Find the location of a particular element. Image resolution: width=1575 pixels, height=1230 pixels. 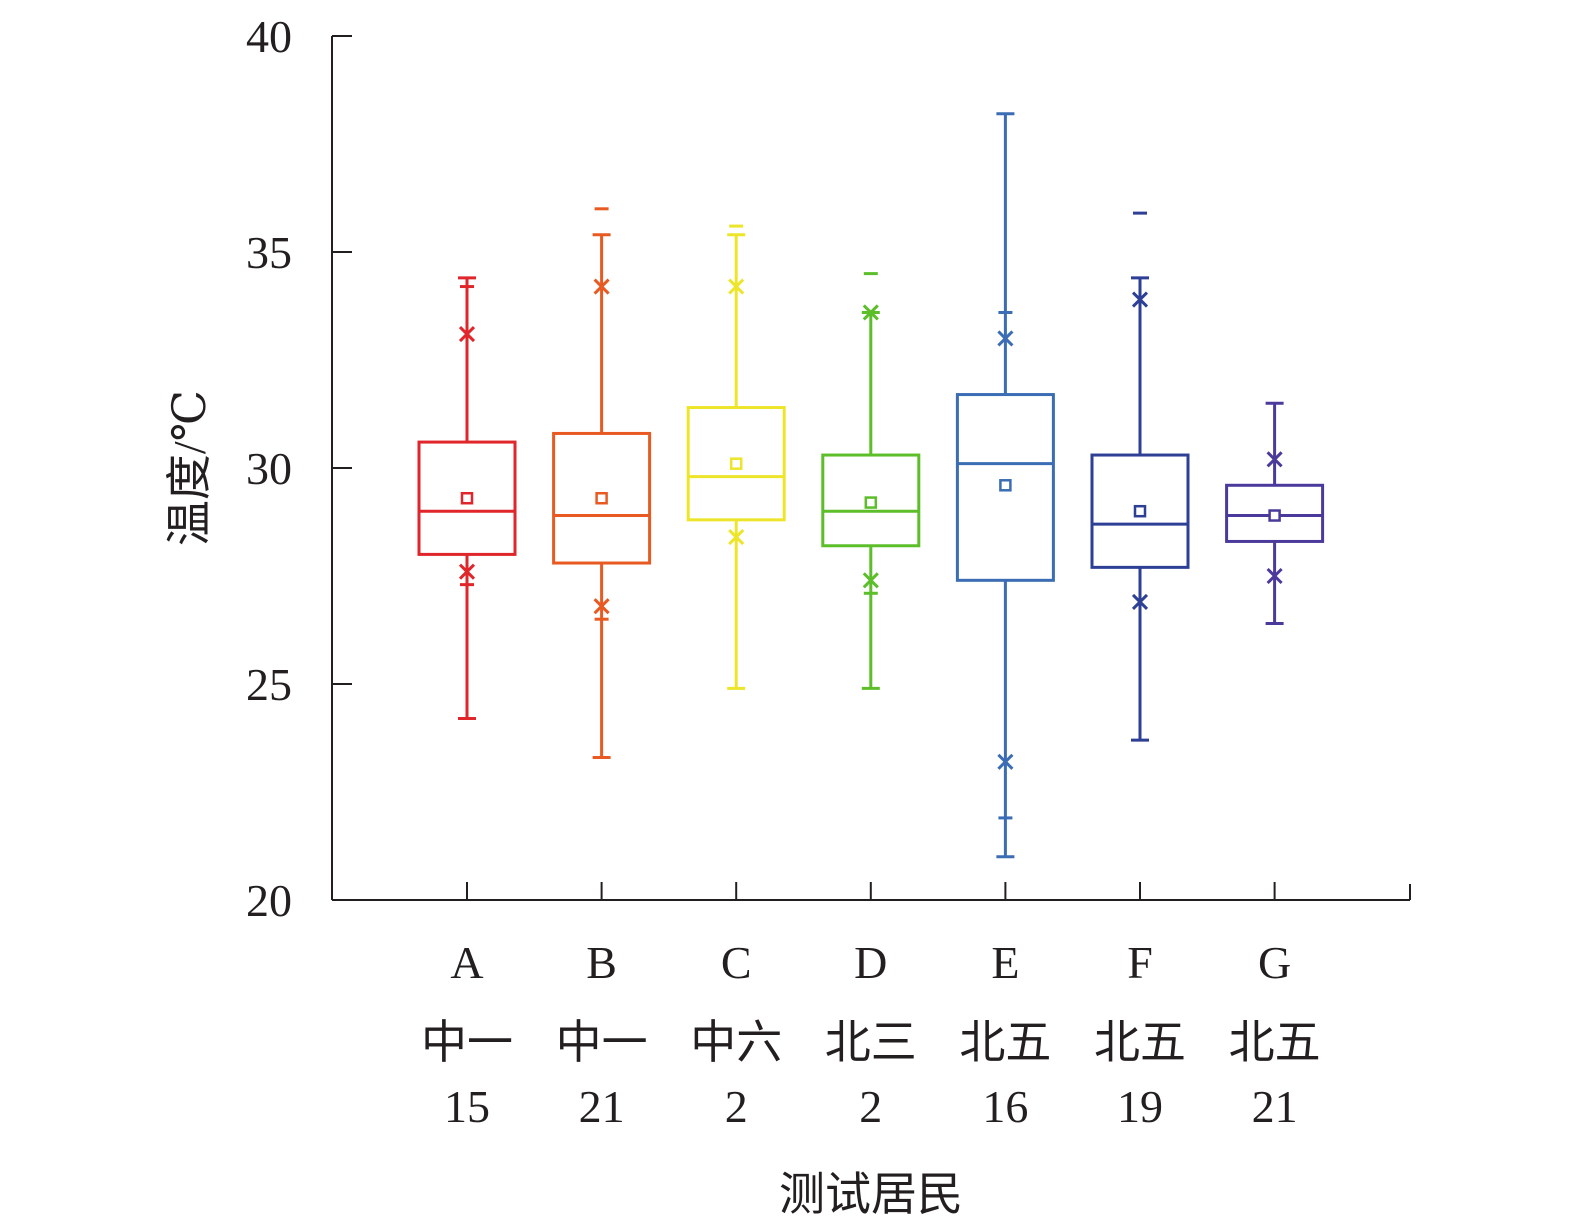

y-tick-label: 25 is located at coordinates (269, 684).